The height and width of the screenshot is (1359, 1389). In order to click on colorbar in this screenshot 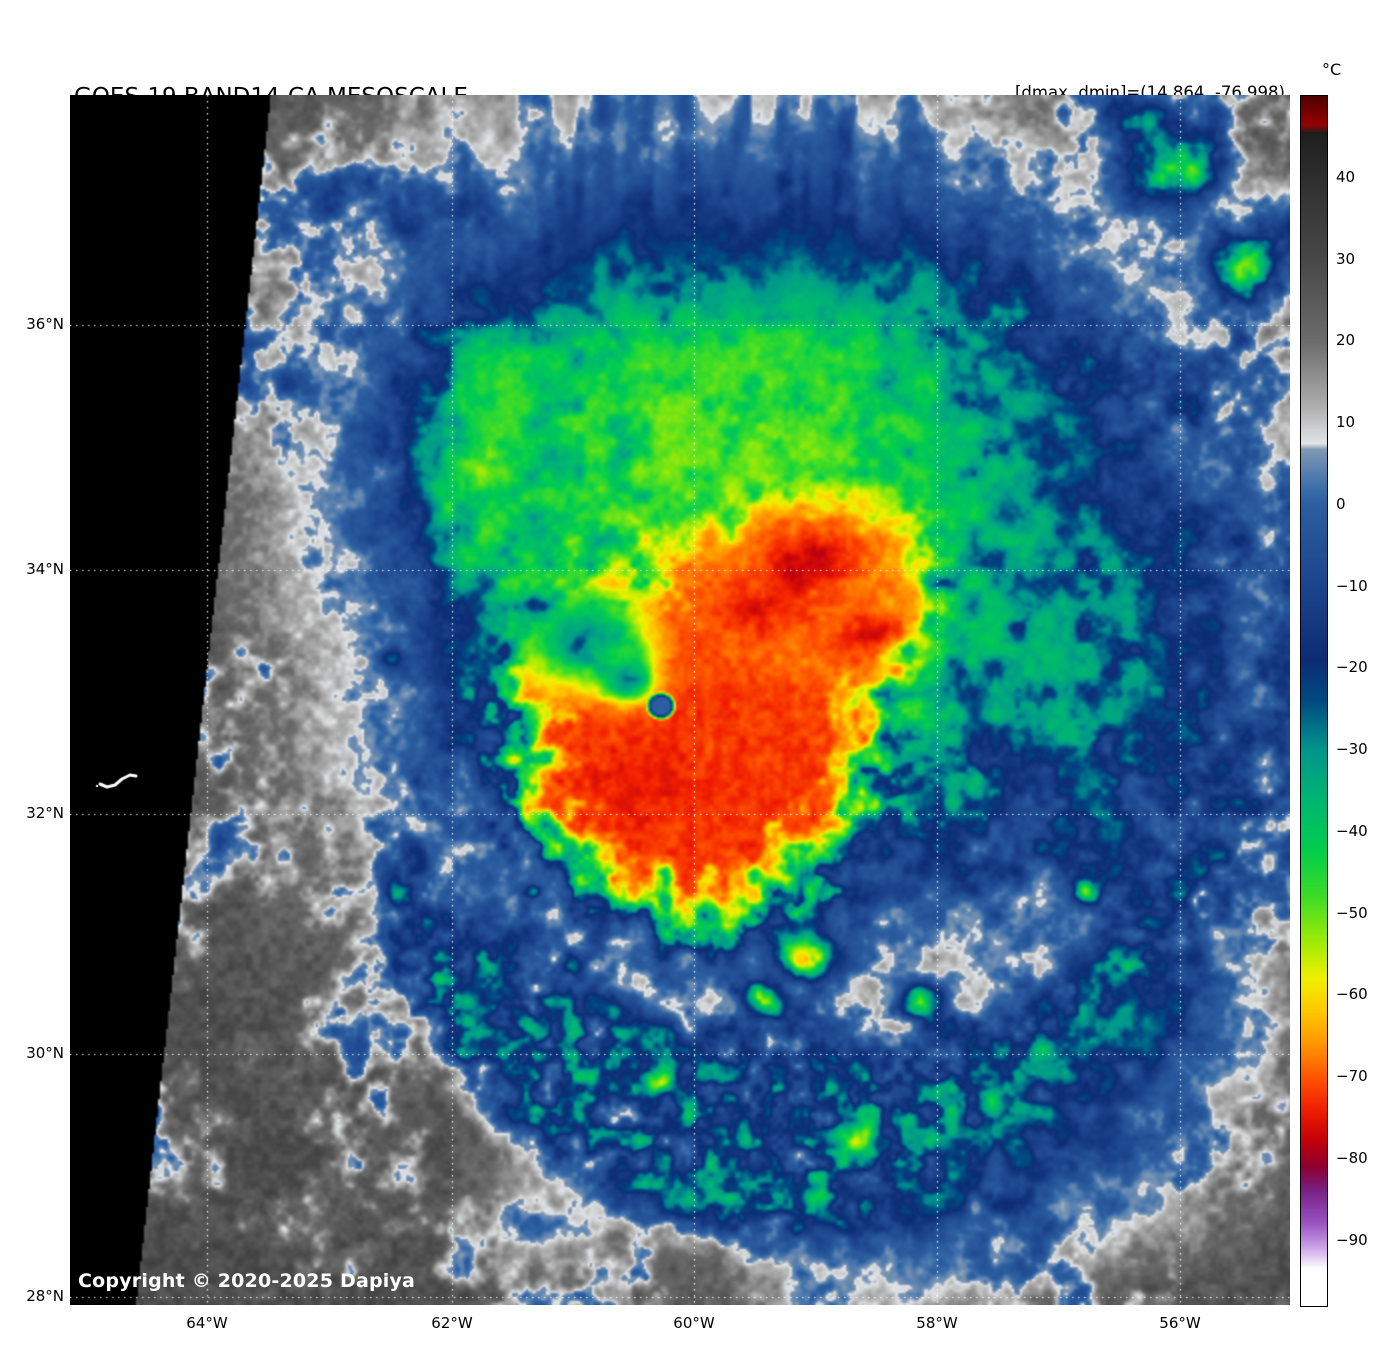, I will do `click(1314, 701)`.